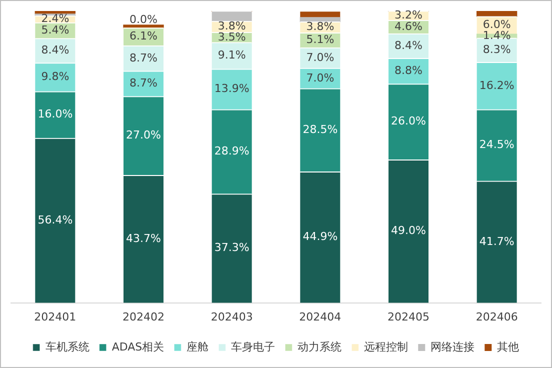  Describe the element at coordinates (232, 55) in the screenshot. I see `data-label: 9.1%` at that location.